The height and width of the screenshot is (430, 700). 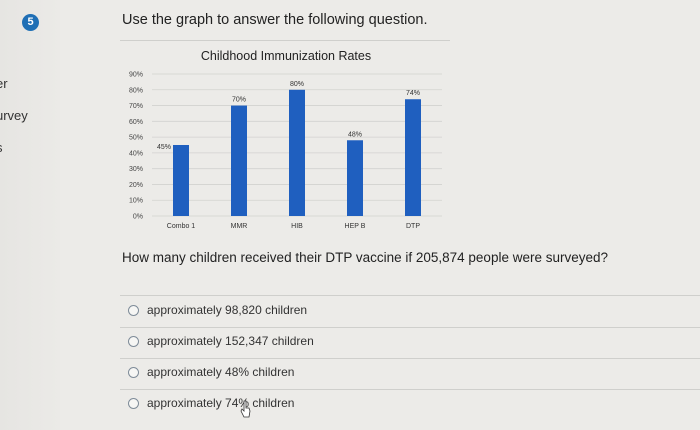 I want to click on bar-hib, so click(x=297, y=152).